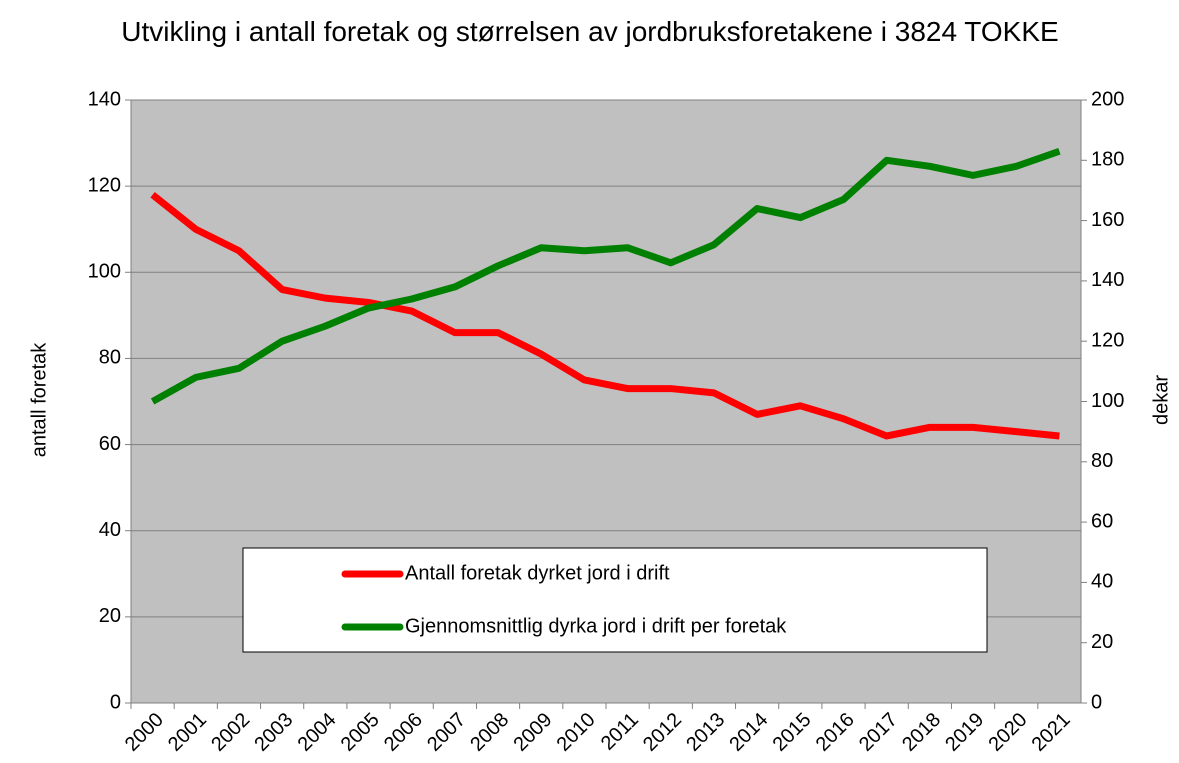 The width and height of the screenshot is (1179, 763). Describe the element at coordinates (110, 530) in the screenshot. I see `y-tick-label: 40` at that location.